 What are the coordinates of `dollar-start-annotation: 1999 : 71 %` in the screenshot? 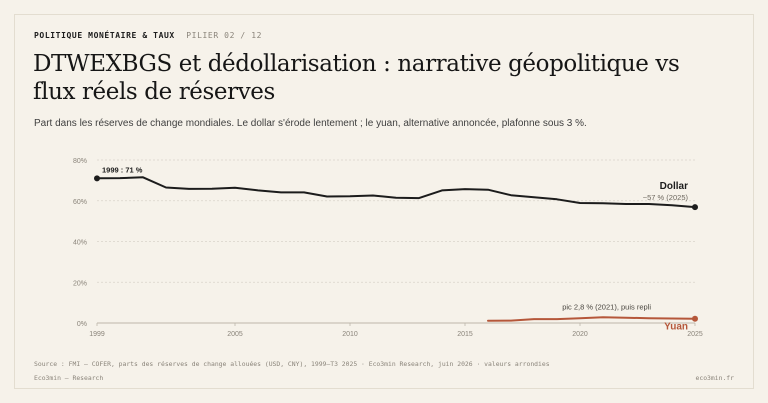 It's located at (122, 169).